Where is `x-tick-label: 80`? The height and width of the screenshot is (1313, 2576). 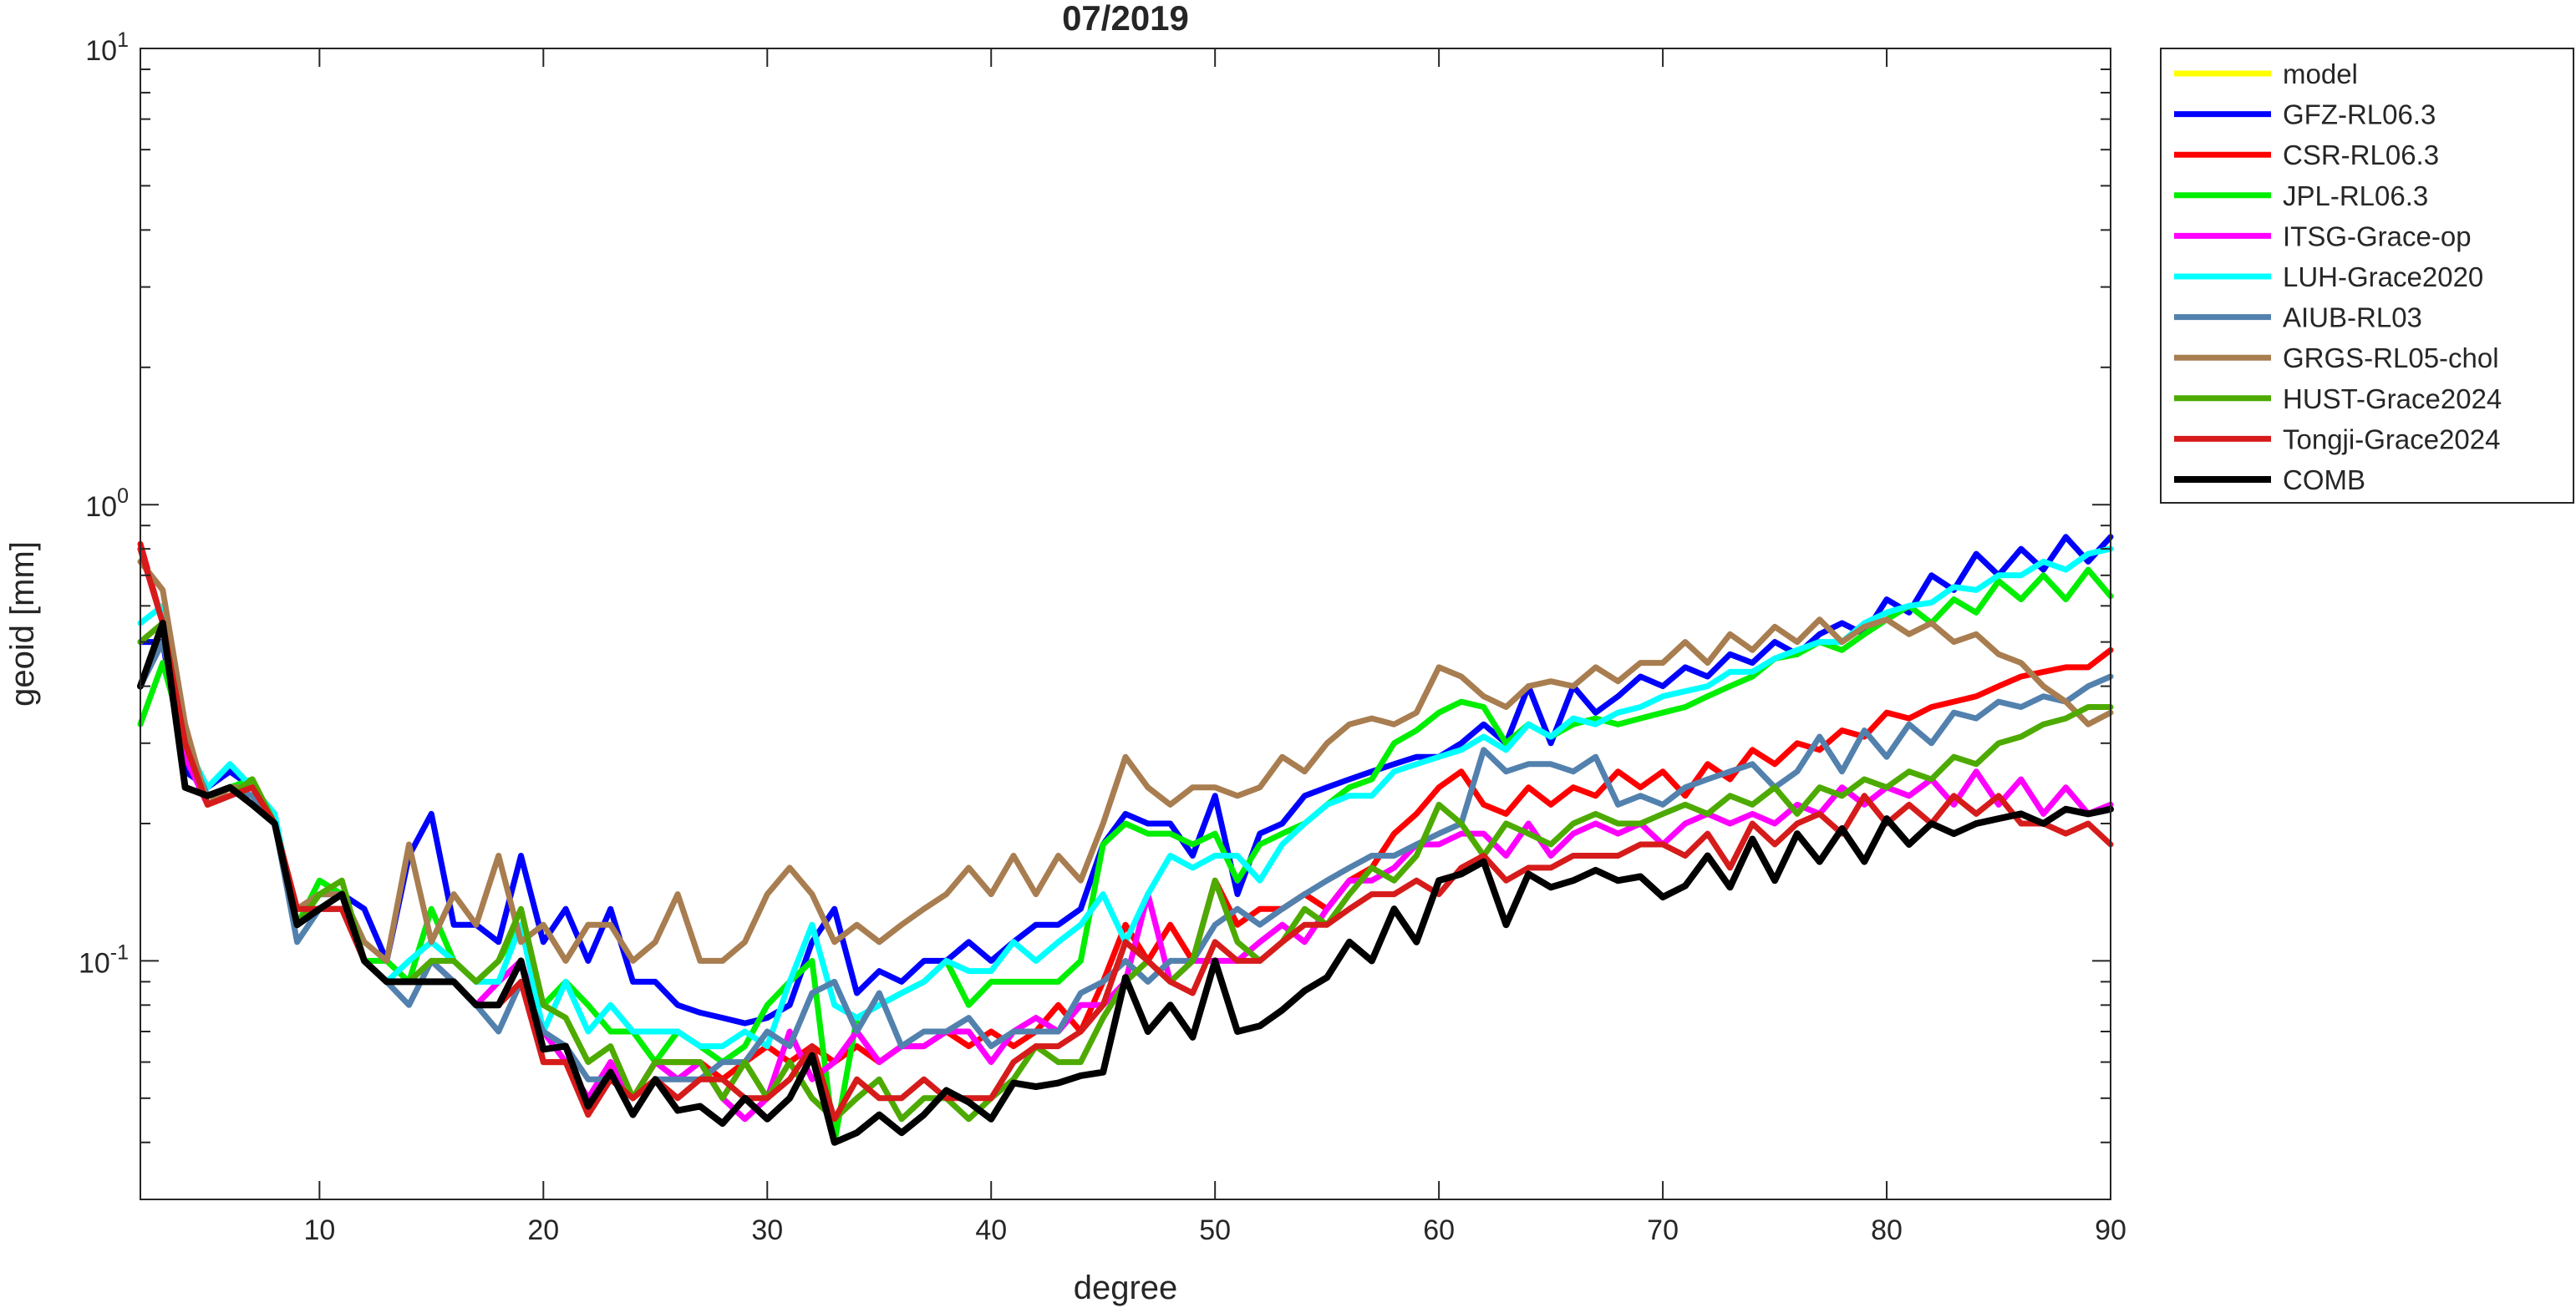 x-tick-label: 80 is located at coordinates (1887, 1230).